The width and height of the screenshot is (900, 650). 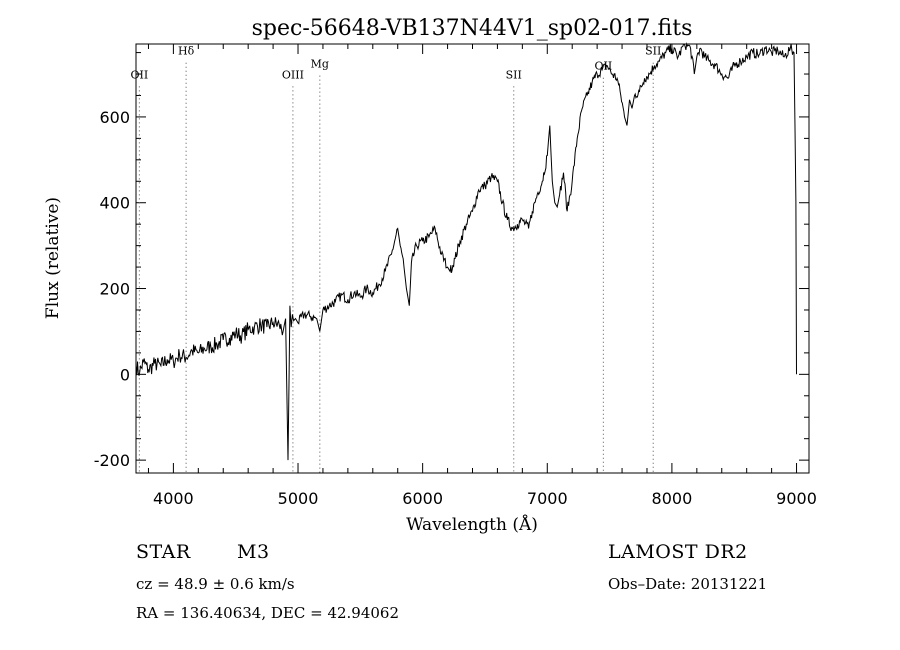 I want to click on coordinates-readout: RA = 136.40634, DEC = 42.94062, so click(x=268, y=613).